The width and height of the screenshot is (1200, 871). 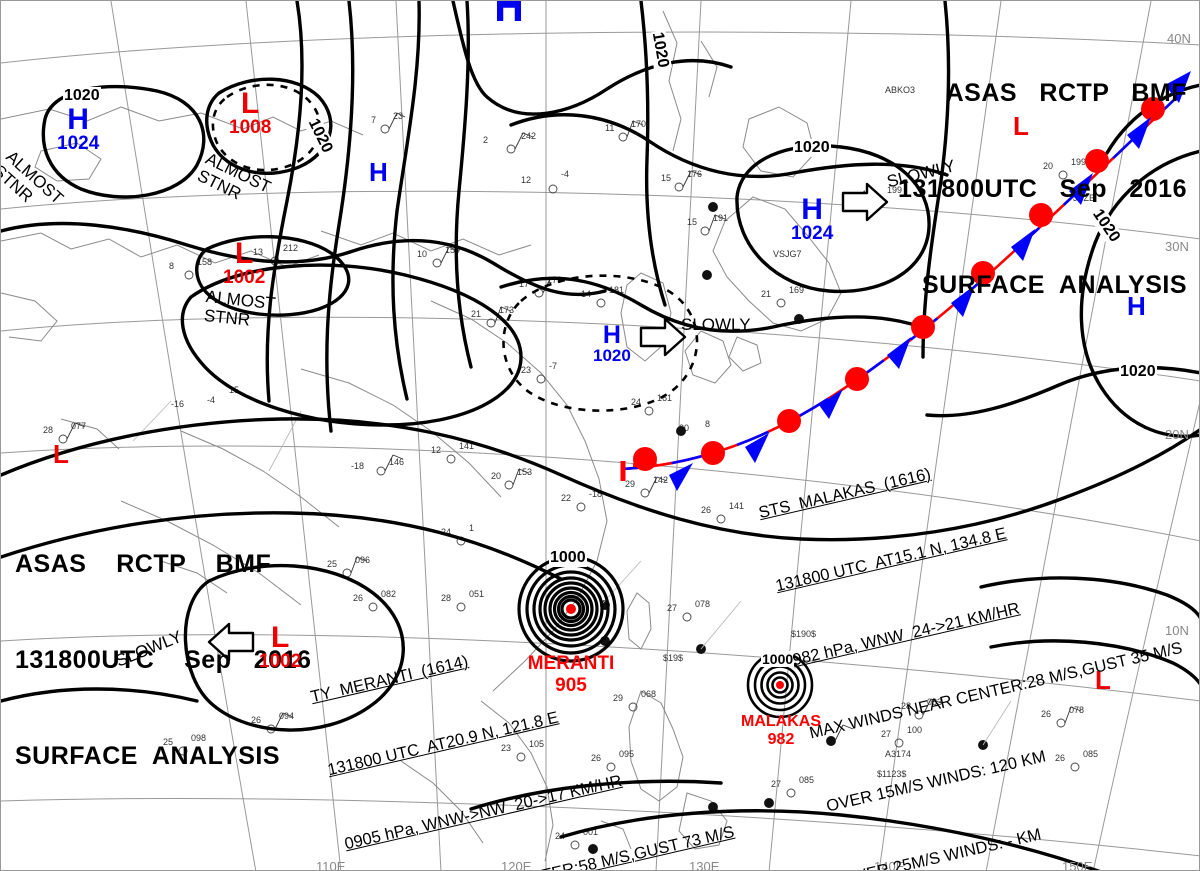 I want to click on pressure-system-low-1002-sw: L 1002, so click(x=280, y=646).